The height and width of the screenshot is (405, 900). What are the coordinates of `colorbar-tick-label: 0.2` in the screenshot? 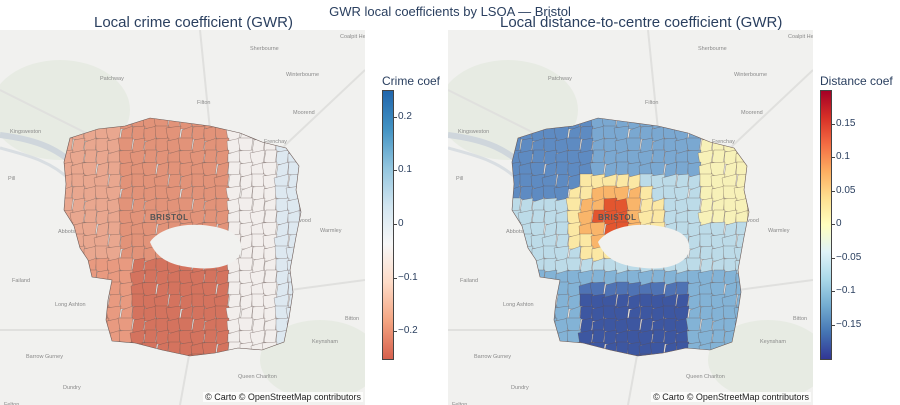 It's located at (405, 116).